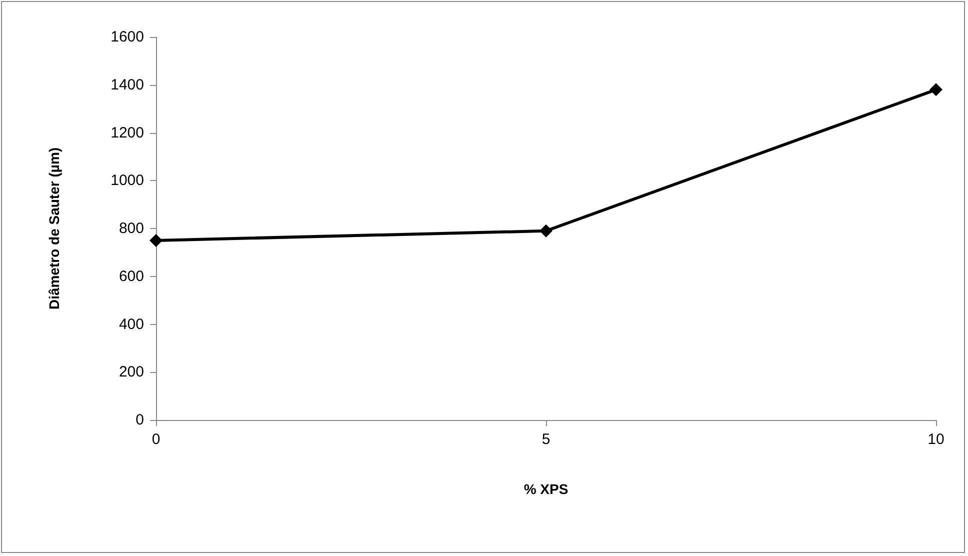 Image resolution: width=968 pixels, height=556 pixels. What do you see at coordinates (127, 85) in the screenshot?
I see `y-tick-label: 1400` at bounding box center [127, 85].